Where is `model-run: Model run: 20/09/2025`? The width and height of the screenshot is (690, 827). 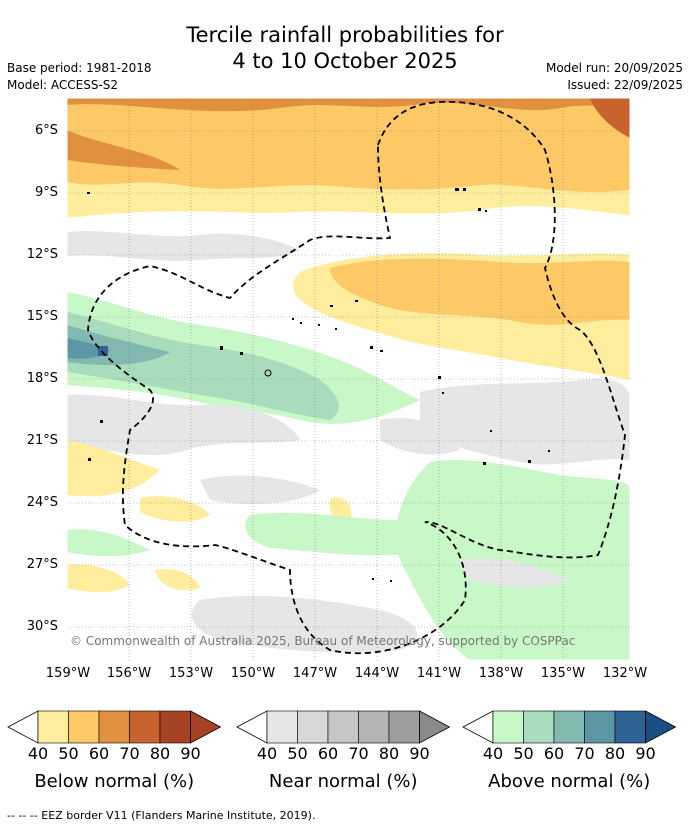
model-run: Model run: 20/09/2025 is located at coordinates (614, 68).